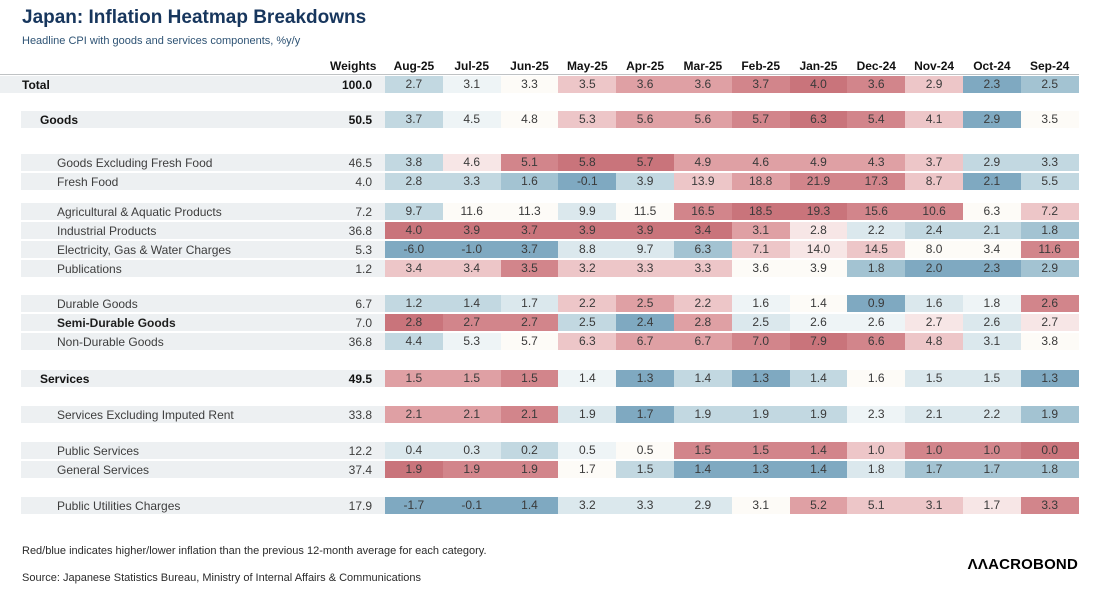  What do you see at coordinates (761, 66) in the screenshot?
I see `month-header: Feb-25` at bounding box center [761, 66].